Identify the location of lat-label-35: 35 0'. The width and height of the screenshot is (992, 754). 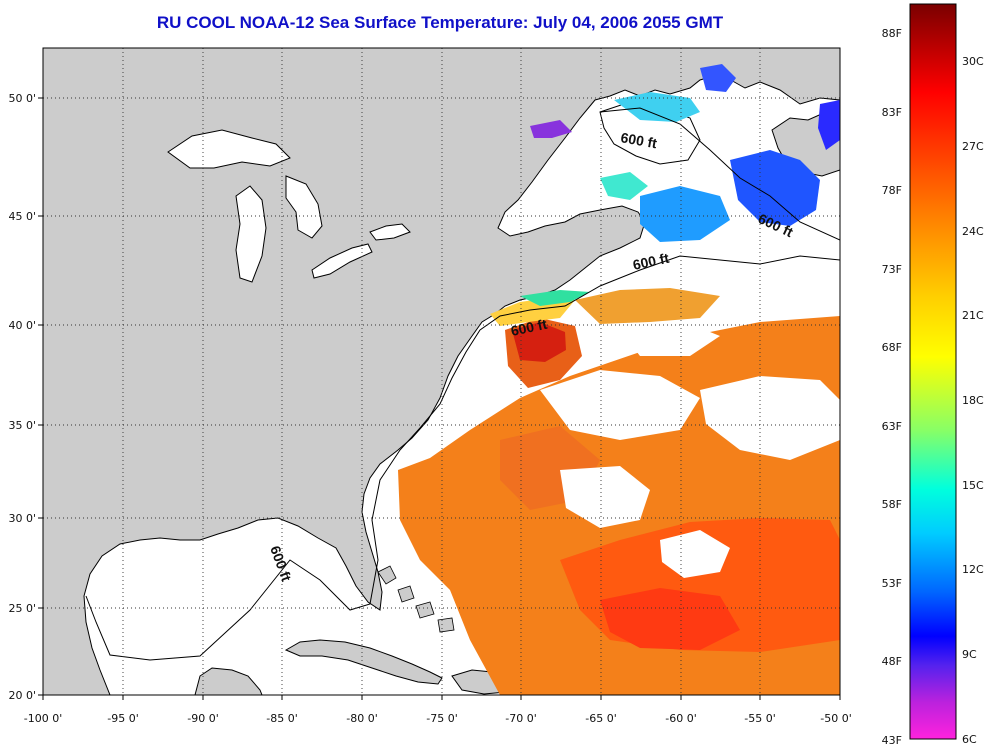
(22, 425).